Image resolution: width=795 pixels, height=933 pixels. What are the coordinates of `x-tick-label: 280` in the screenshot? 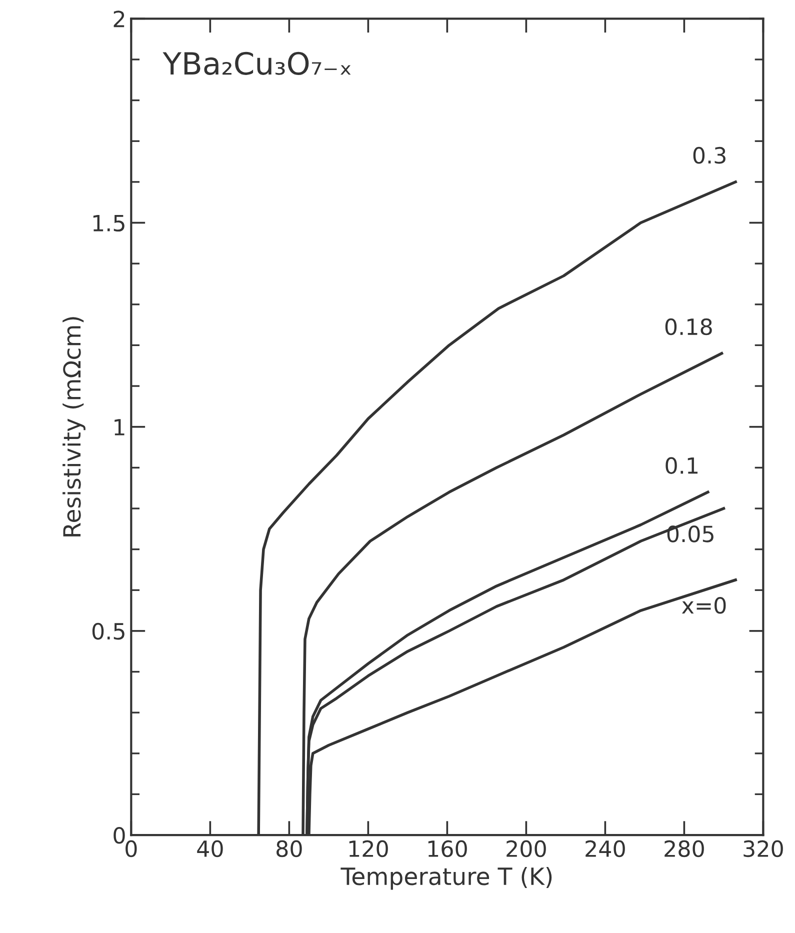 It's located at (684, 849).